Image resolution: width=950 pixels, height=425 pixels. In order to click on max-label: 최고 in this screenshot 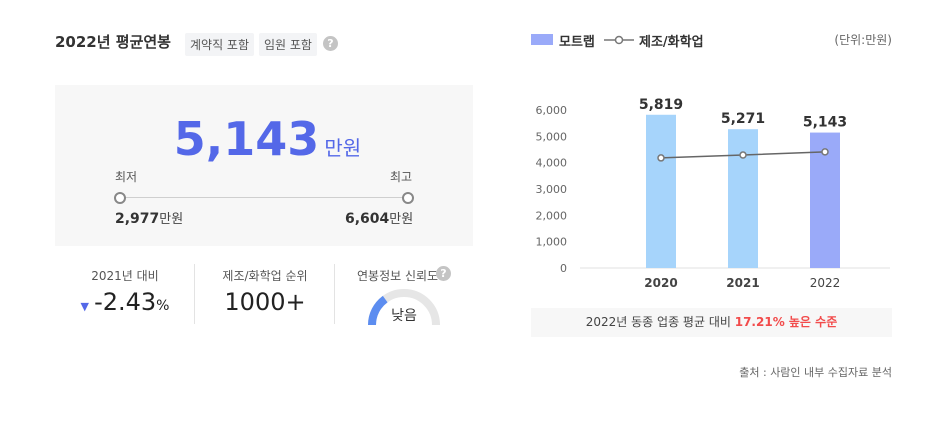, I will do `click(401, 177)`.